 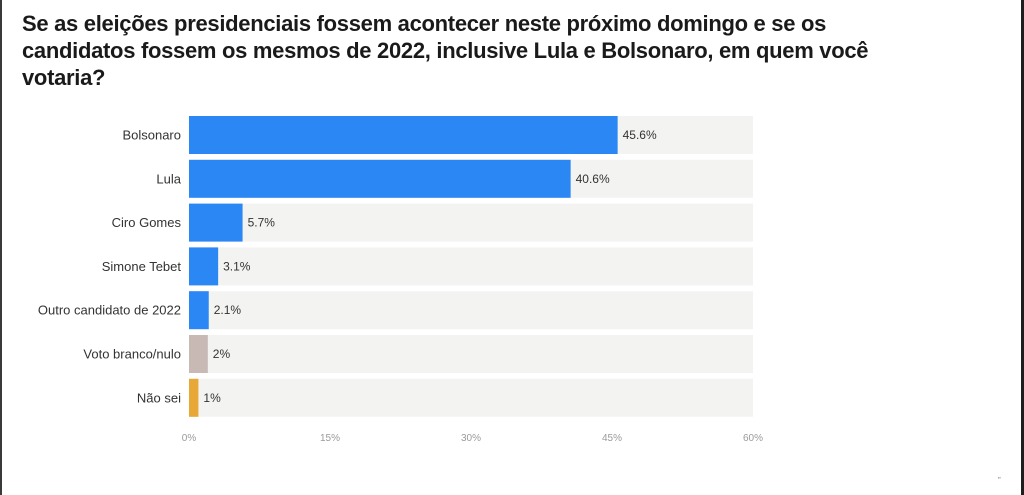 I want to click on data-label: 40.6%, so click(x=593, y=179).